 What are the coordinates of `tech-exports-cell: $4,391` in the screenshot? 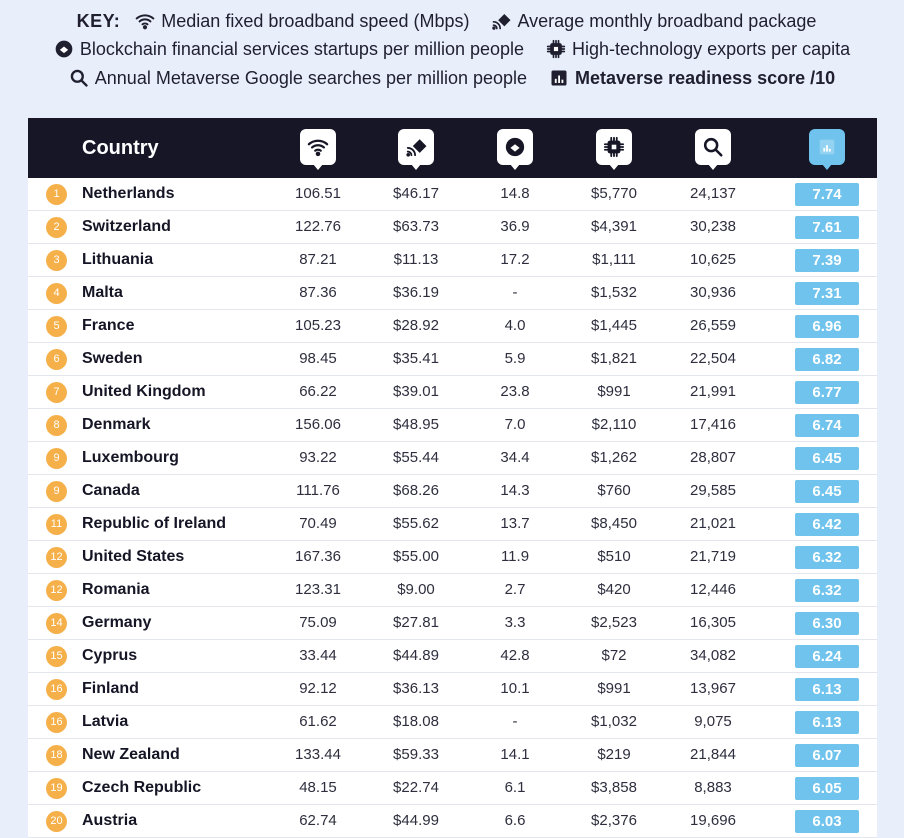 It's located at (614, 226).